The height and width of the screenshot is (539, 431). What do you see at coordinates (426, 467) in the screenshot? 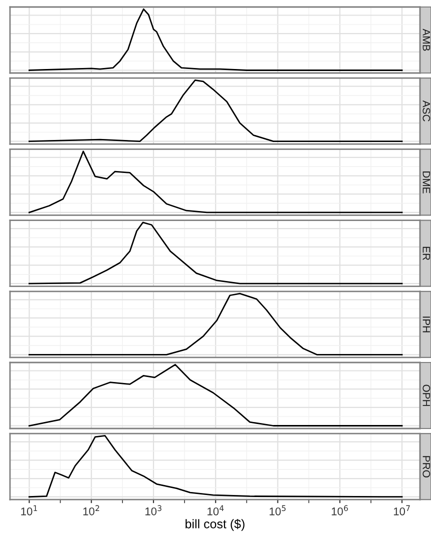
I see `text: PRO` at bounding box center [426, 467].